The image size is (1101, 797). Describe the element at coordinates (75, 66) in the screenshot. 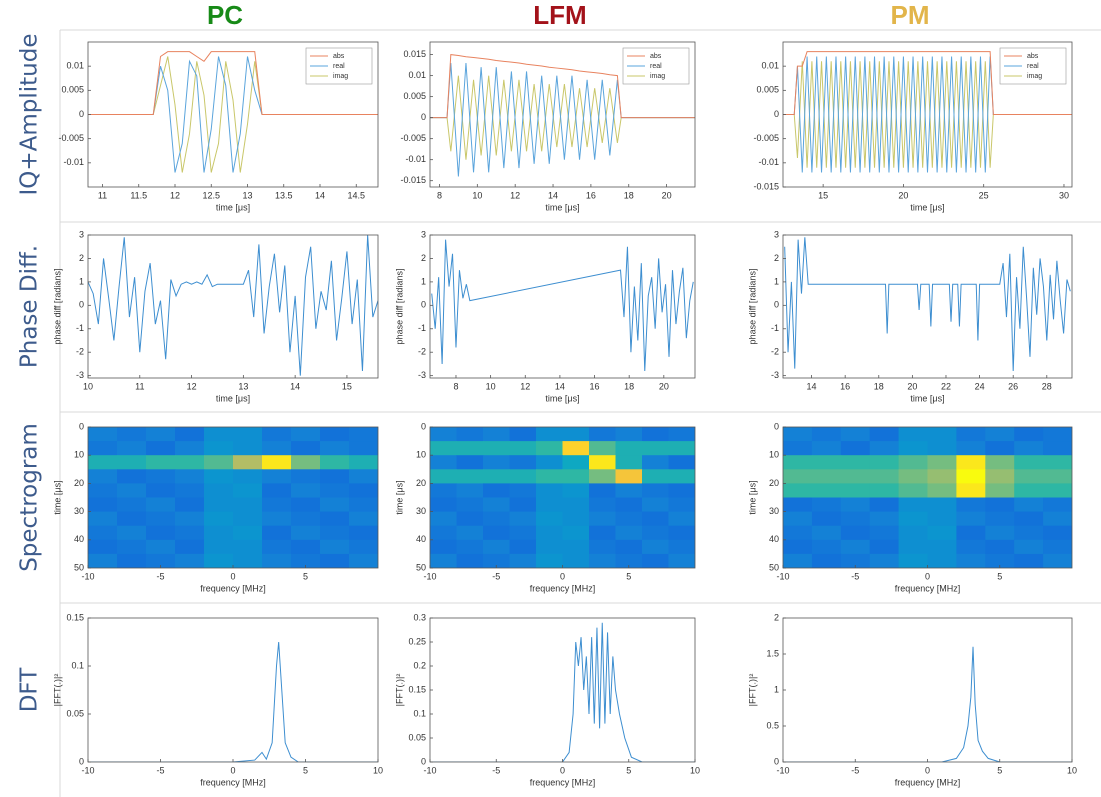

I see `y-tick-label: 0.01` at that location.